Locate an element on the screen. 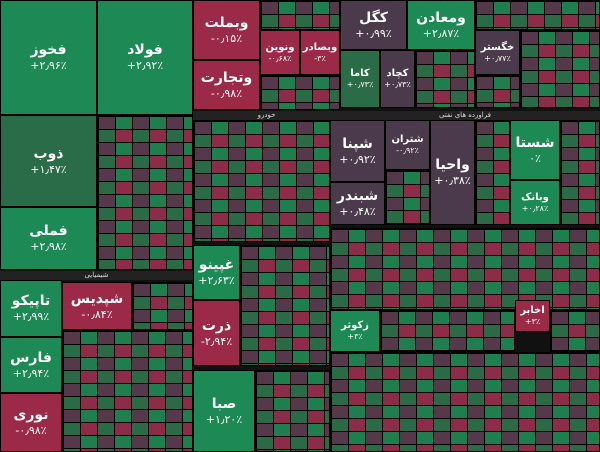  symbol: شتران is located at coordinates (407, 140).